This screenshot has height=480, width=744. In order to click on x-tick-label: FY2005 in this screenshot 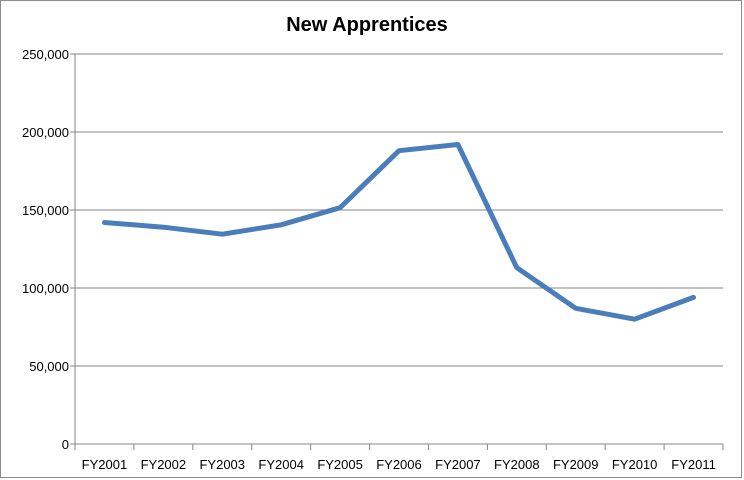, I will do `click(340, 464)`.